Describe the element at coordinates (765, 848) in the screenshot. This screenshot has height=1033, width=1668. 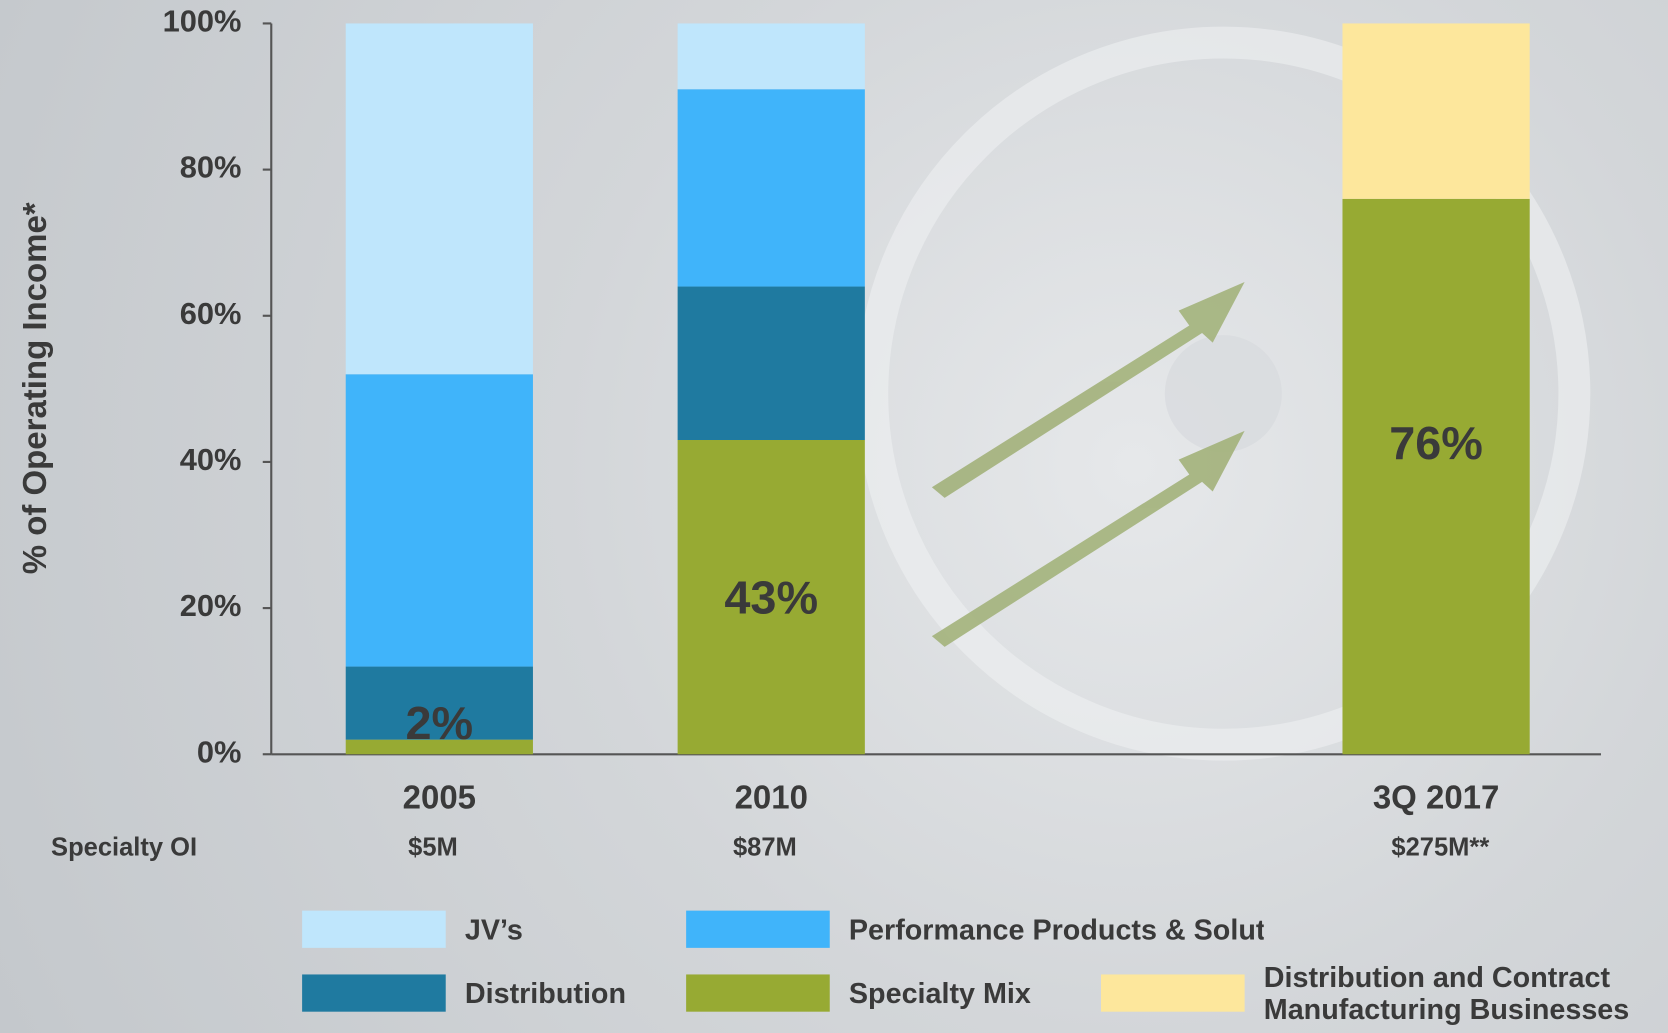
I see `specialty-oi: $87M` at that location.